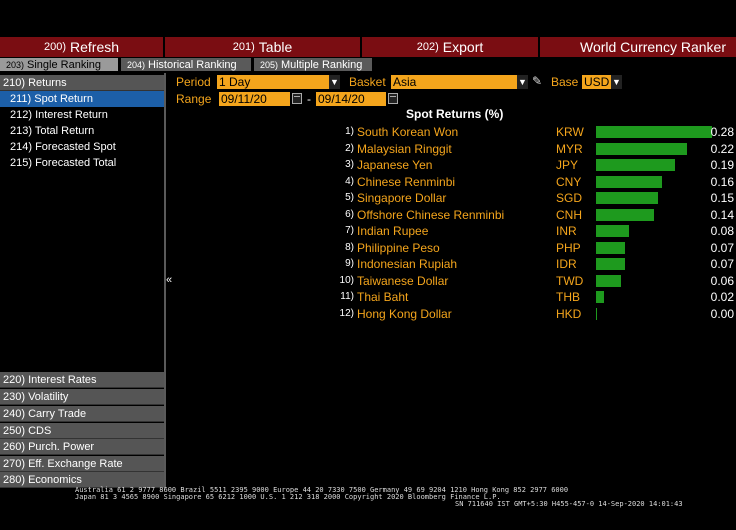  What do you see at coordinates (278, 82) in the screenshot?
I see `period-dropdown: 1 Day ▼` at bounding box center [278, 82].